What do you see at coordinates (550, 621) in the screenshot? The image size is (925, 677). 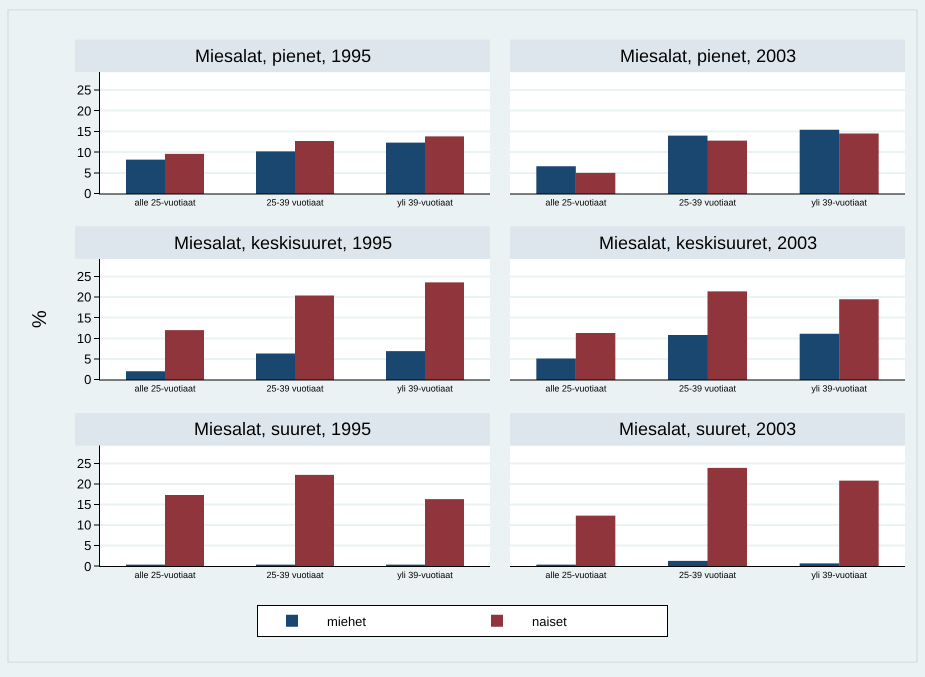 I see `legend-label: naiset` at bounding box center [550, 621].